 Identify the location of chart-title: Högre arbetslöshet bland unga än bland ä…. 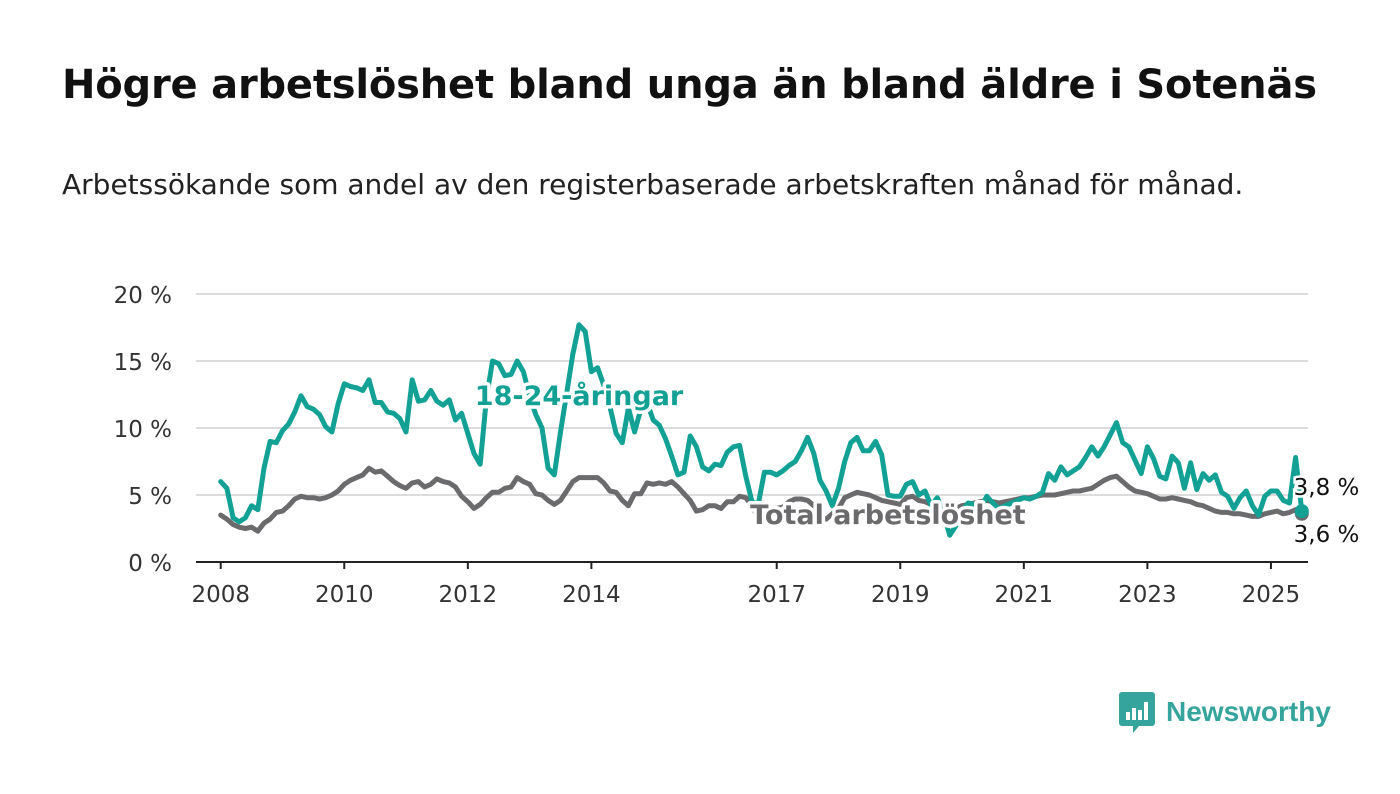
(689, 85).